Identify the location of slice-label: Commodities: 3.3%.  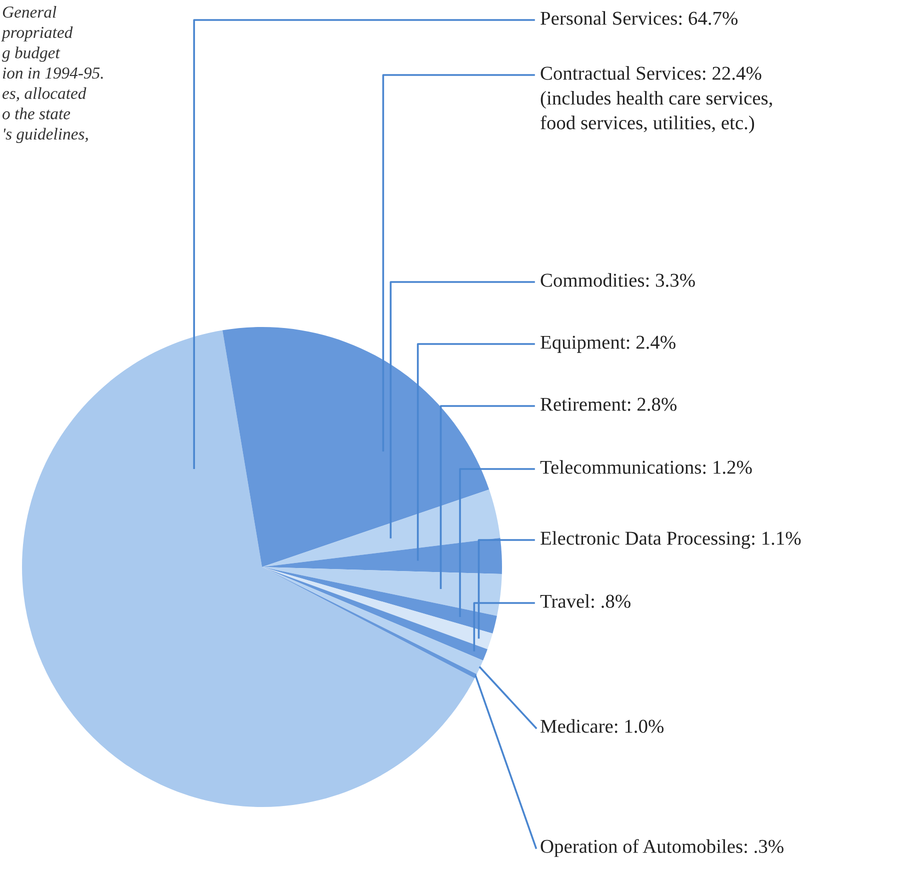
(617, 280).